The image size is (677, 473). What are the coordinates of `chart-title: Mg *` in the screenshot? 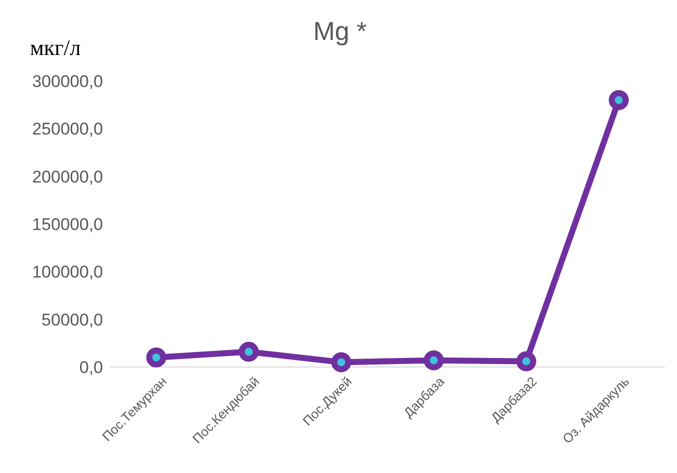 It's located at (340, 31).